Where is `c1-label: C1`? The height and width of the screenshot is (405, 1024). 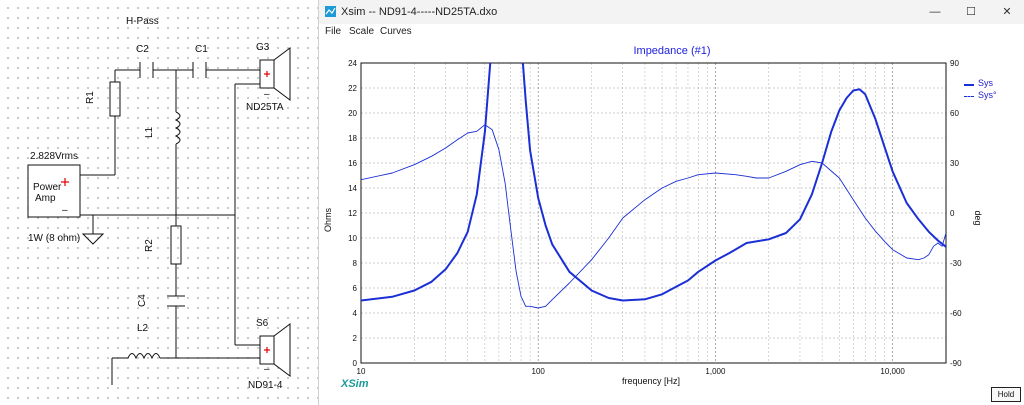
c1-label: C1 is located at coordinates (201, 49).